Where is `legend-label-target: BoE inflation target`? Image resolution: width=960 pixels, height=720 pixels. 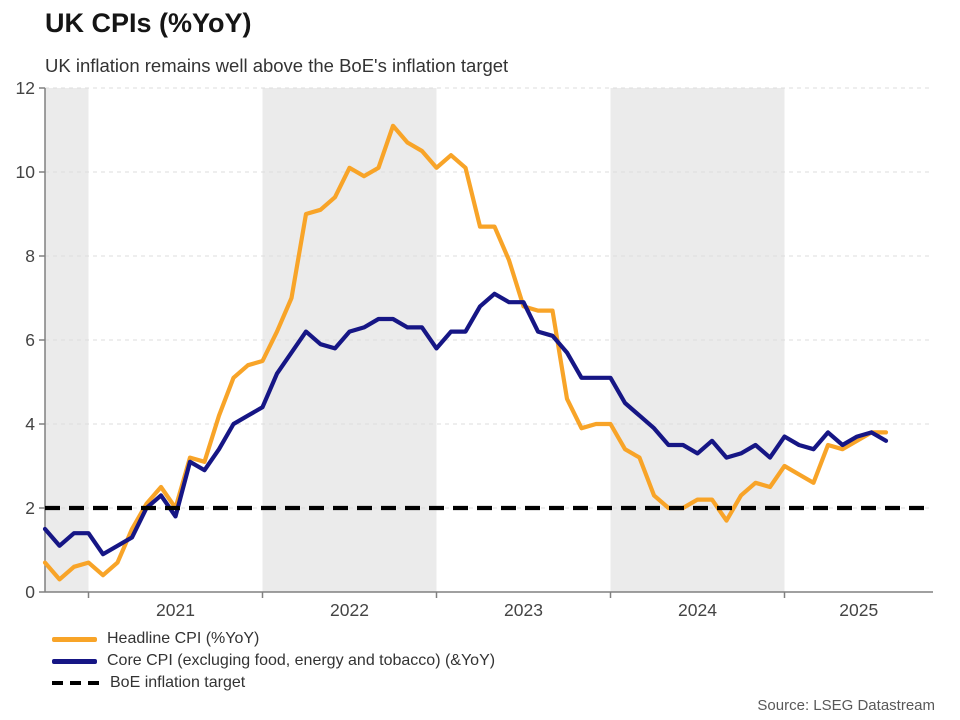
legend-label-target: BoE inflation target is located at coordinates (178, 682).